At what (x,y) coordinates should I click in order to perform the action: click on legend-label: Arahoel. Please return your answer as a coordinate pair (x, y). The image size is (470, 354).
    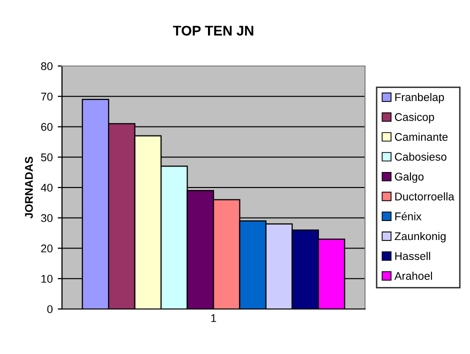
    Looking at the image, I should click on (413, 276).